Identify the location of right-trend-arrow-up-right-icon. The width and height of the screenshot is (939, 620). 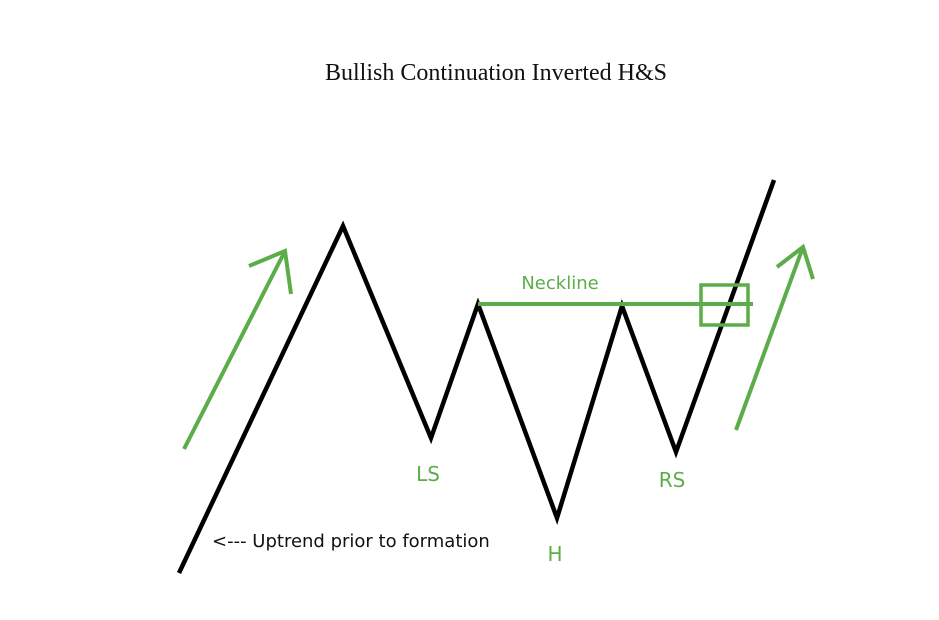
(774, 337).